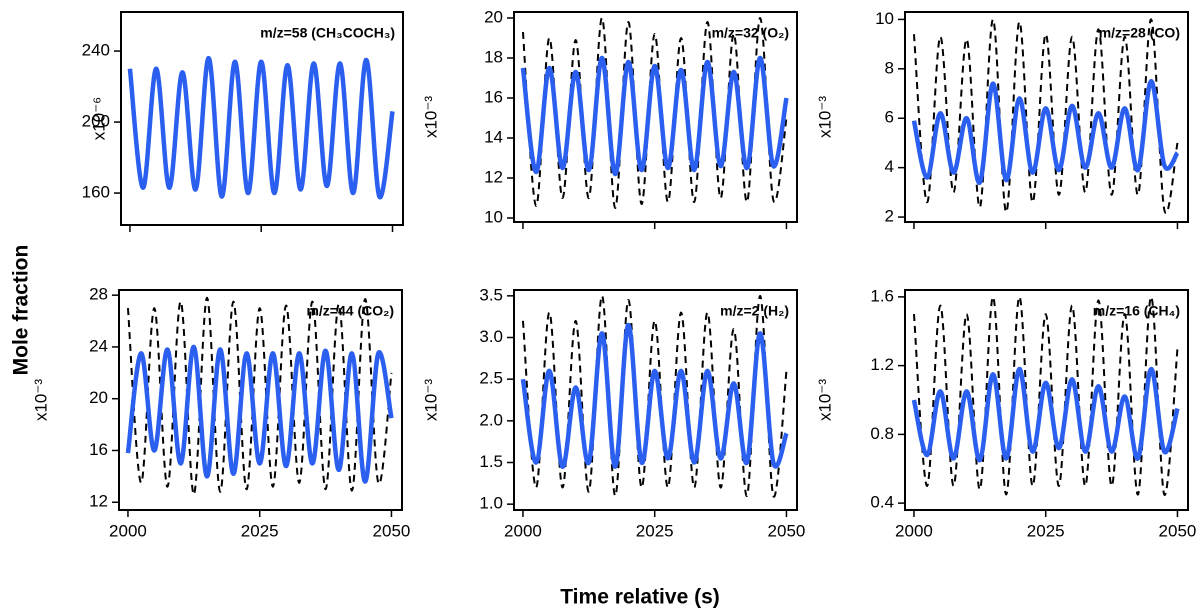 The width and height of the screenshot is (1202, 613). I want to click on y-tick-label: 200, so click(96, 121).